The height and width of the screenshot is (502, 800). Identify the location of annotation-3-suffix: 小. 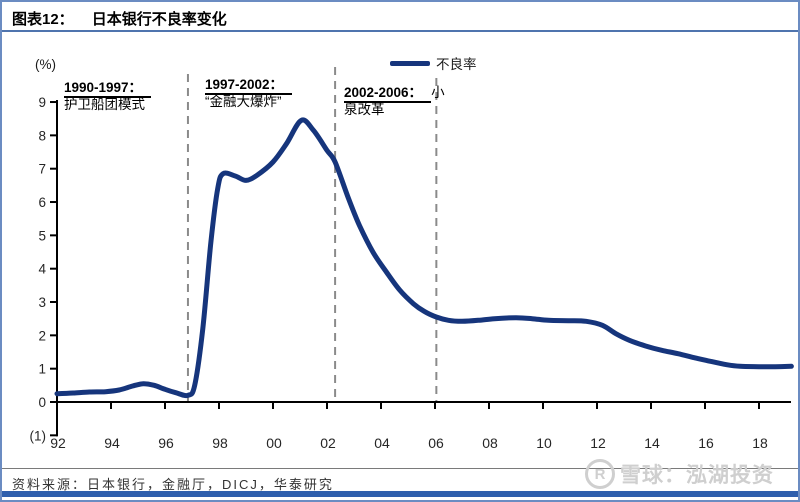
(438, 92).